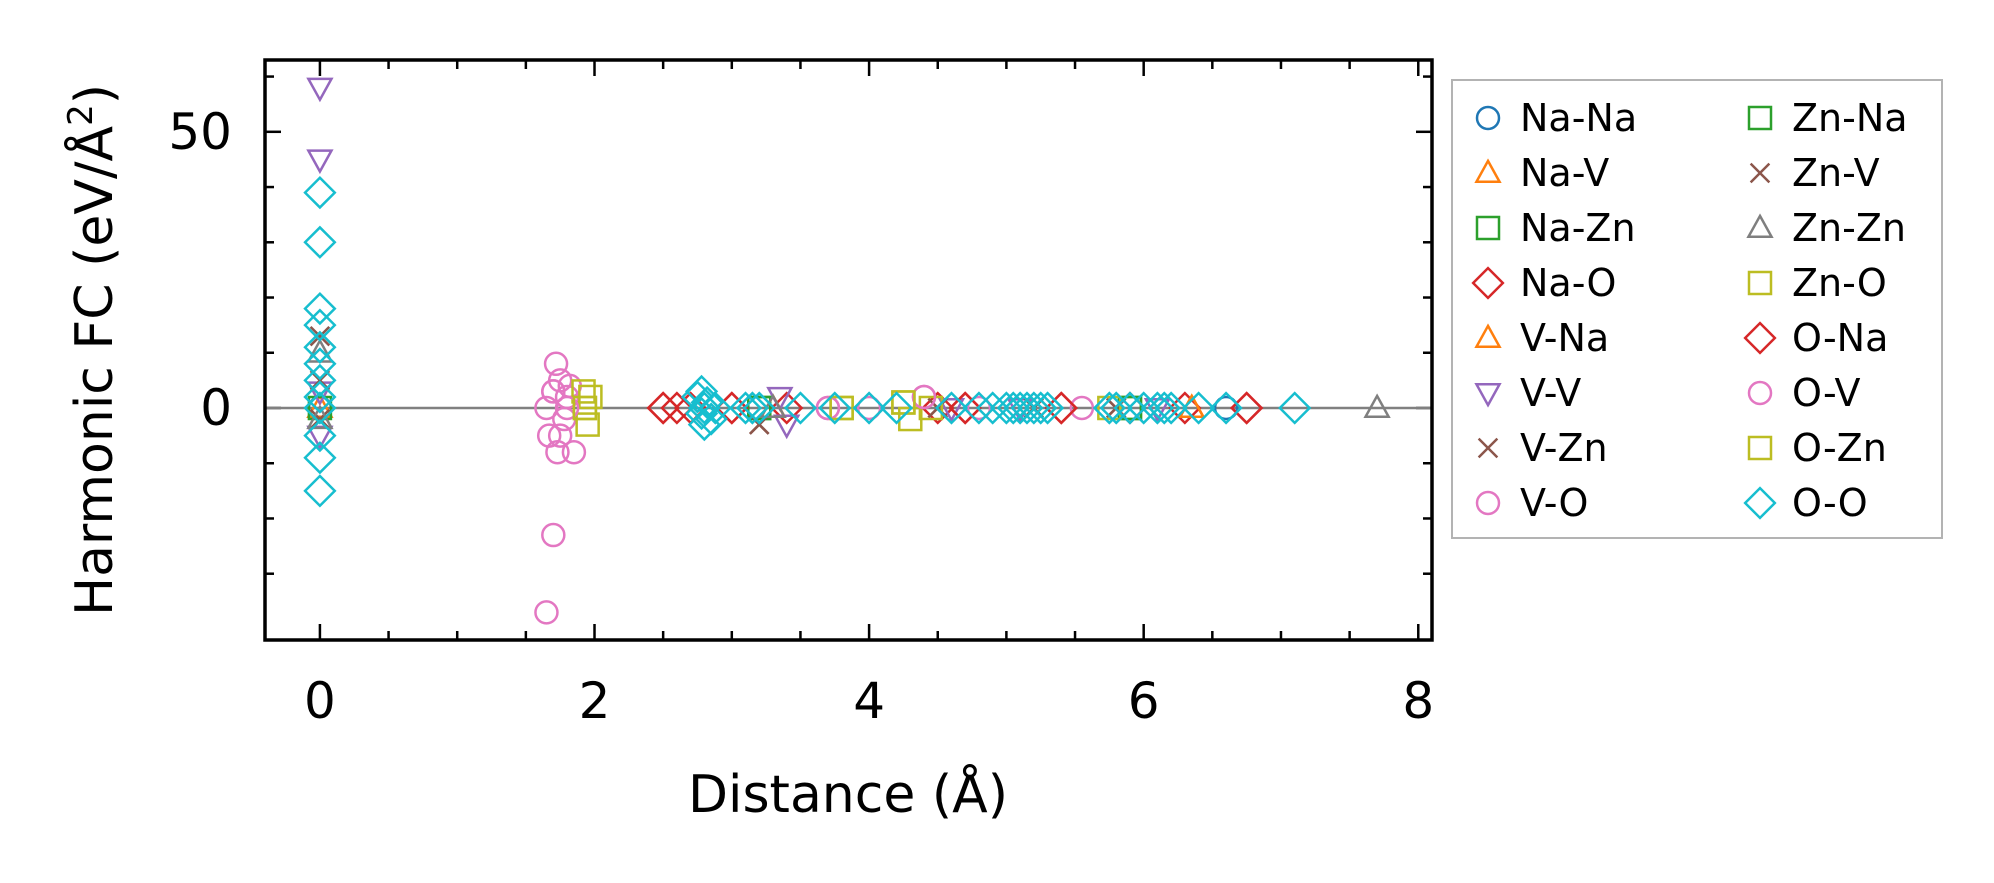 Image resolution: width=1994 pixels, height=883 pixels. Describe the element at coordinates (1760, 393) in the screenshot. I see `legend-marker-o-v` at that location.